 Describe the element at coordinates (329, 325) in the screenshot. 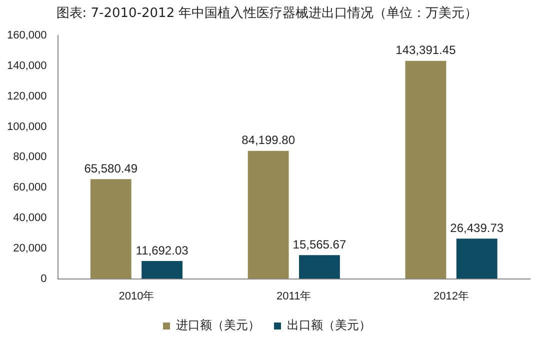

I see `legend-label: 出口额（美元）` at that location.